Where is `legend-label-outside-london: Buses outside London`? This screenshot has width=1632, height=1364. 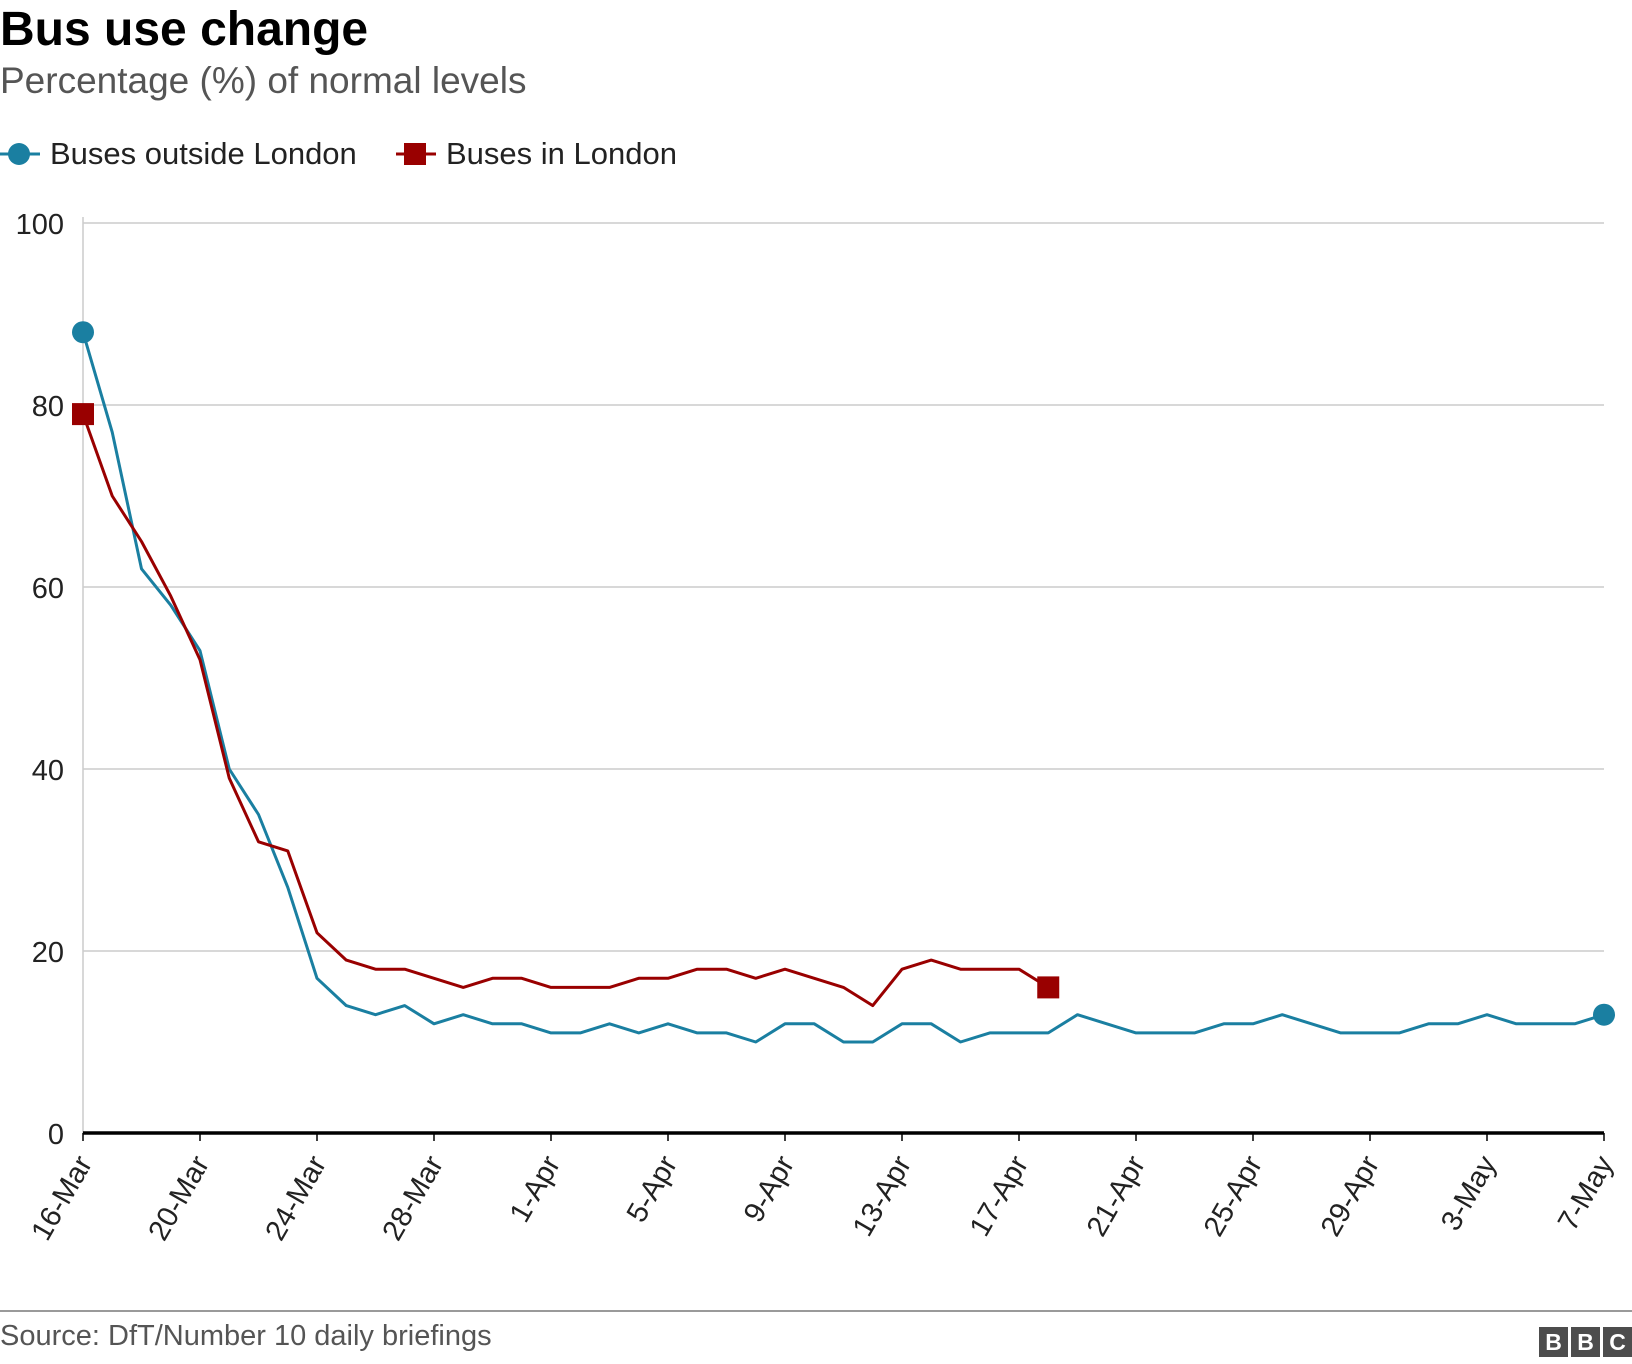 legend-label-outside-london: Buses outside London is located at coordinates (203, 153).